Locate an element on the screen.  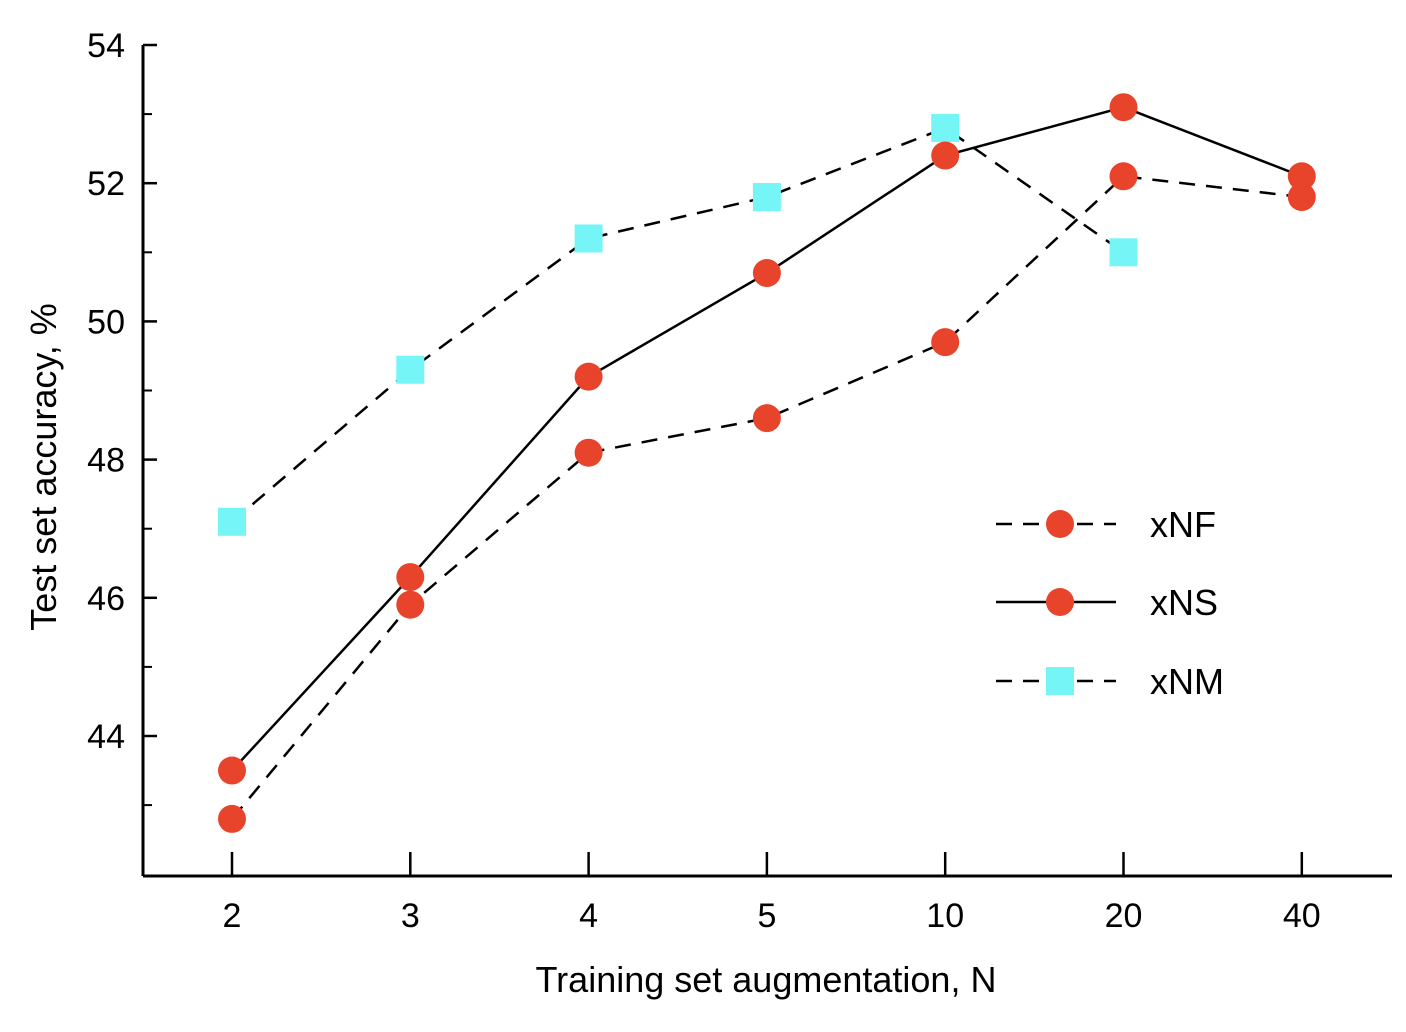
legend-marker-xNF is located at coordinates (1060, 524).